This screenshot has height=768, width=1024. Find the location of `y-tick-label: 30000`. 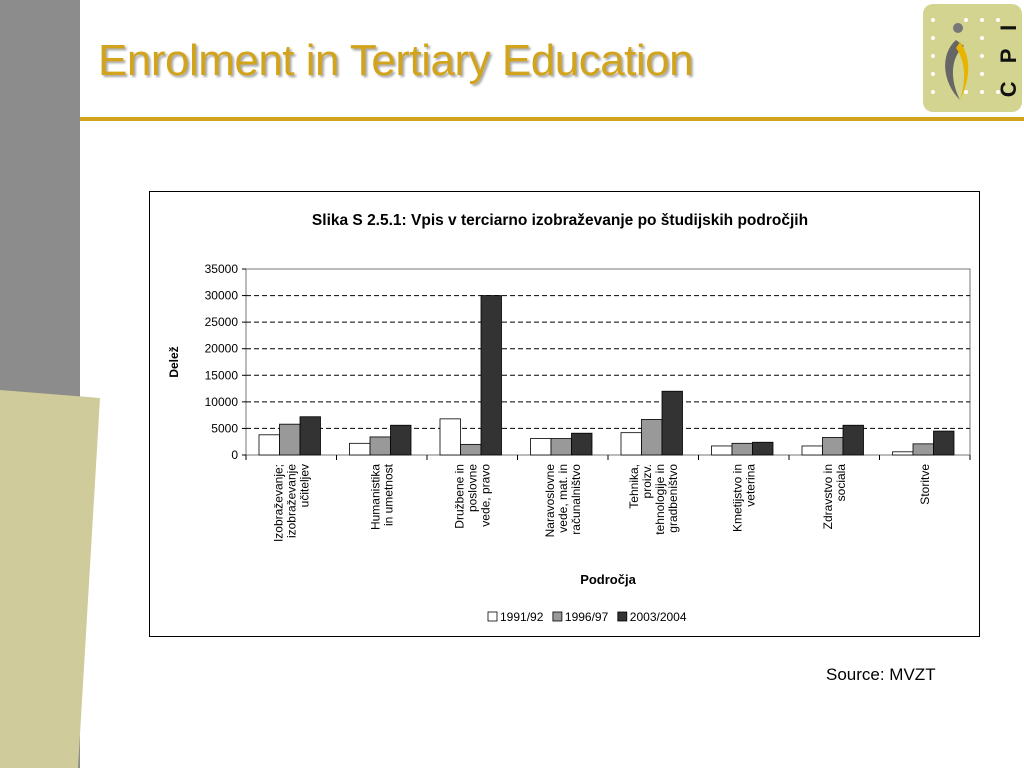

y-tick-label: 30000 is located at coordinates (222, 296).